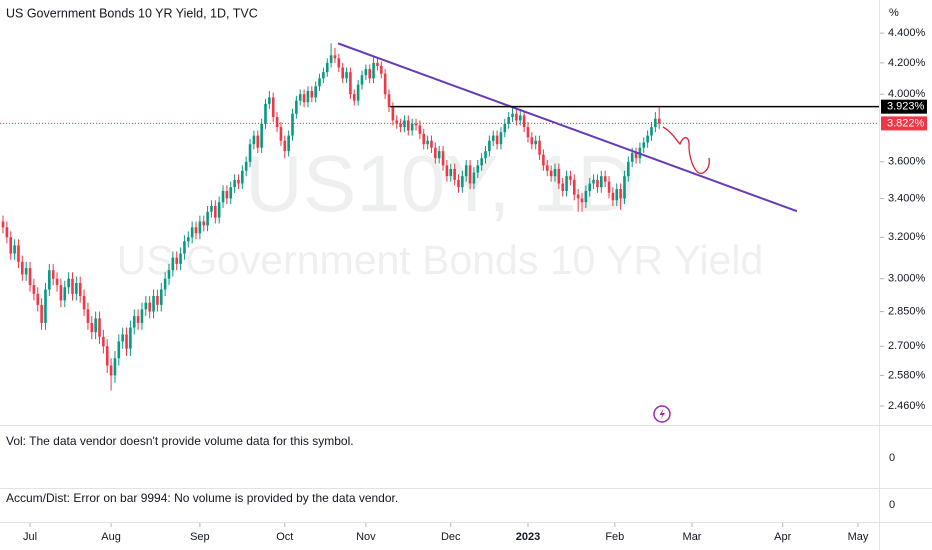  I want to click on x-tick-label: Oct, so click(284, 537).